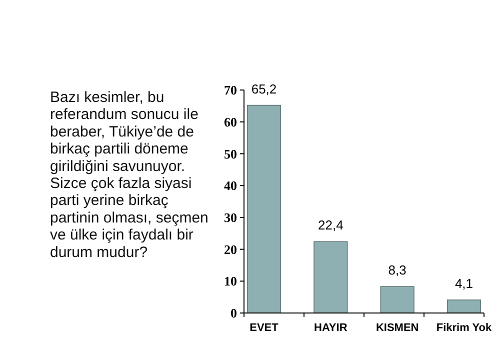 The width and height of the screenshot is (500, 342). Describe the element at coordinates (331, 328) in the screenshot. I see `x-tick-label: HAYIR` at that location.